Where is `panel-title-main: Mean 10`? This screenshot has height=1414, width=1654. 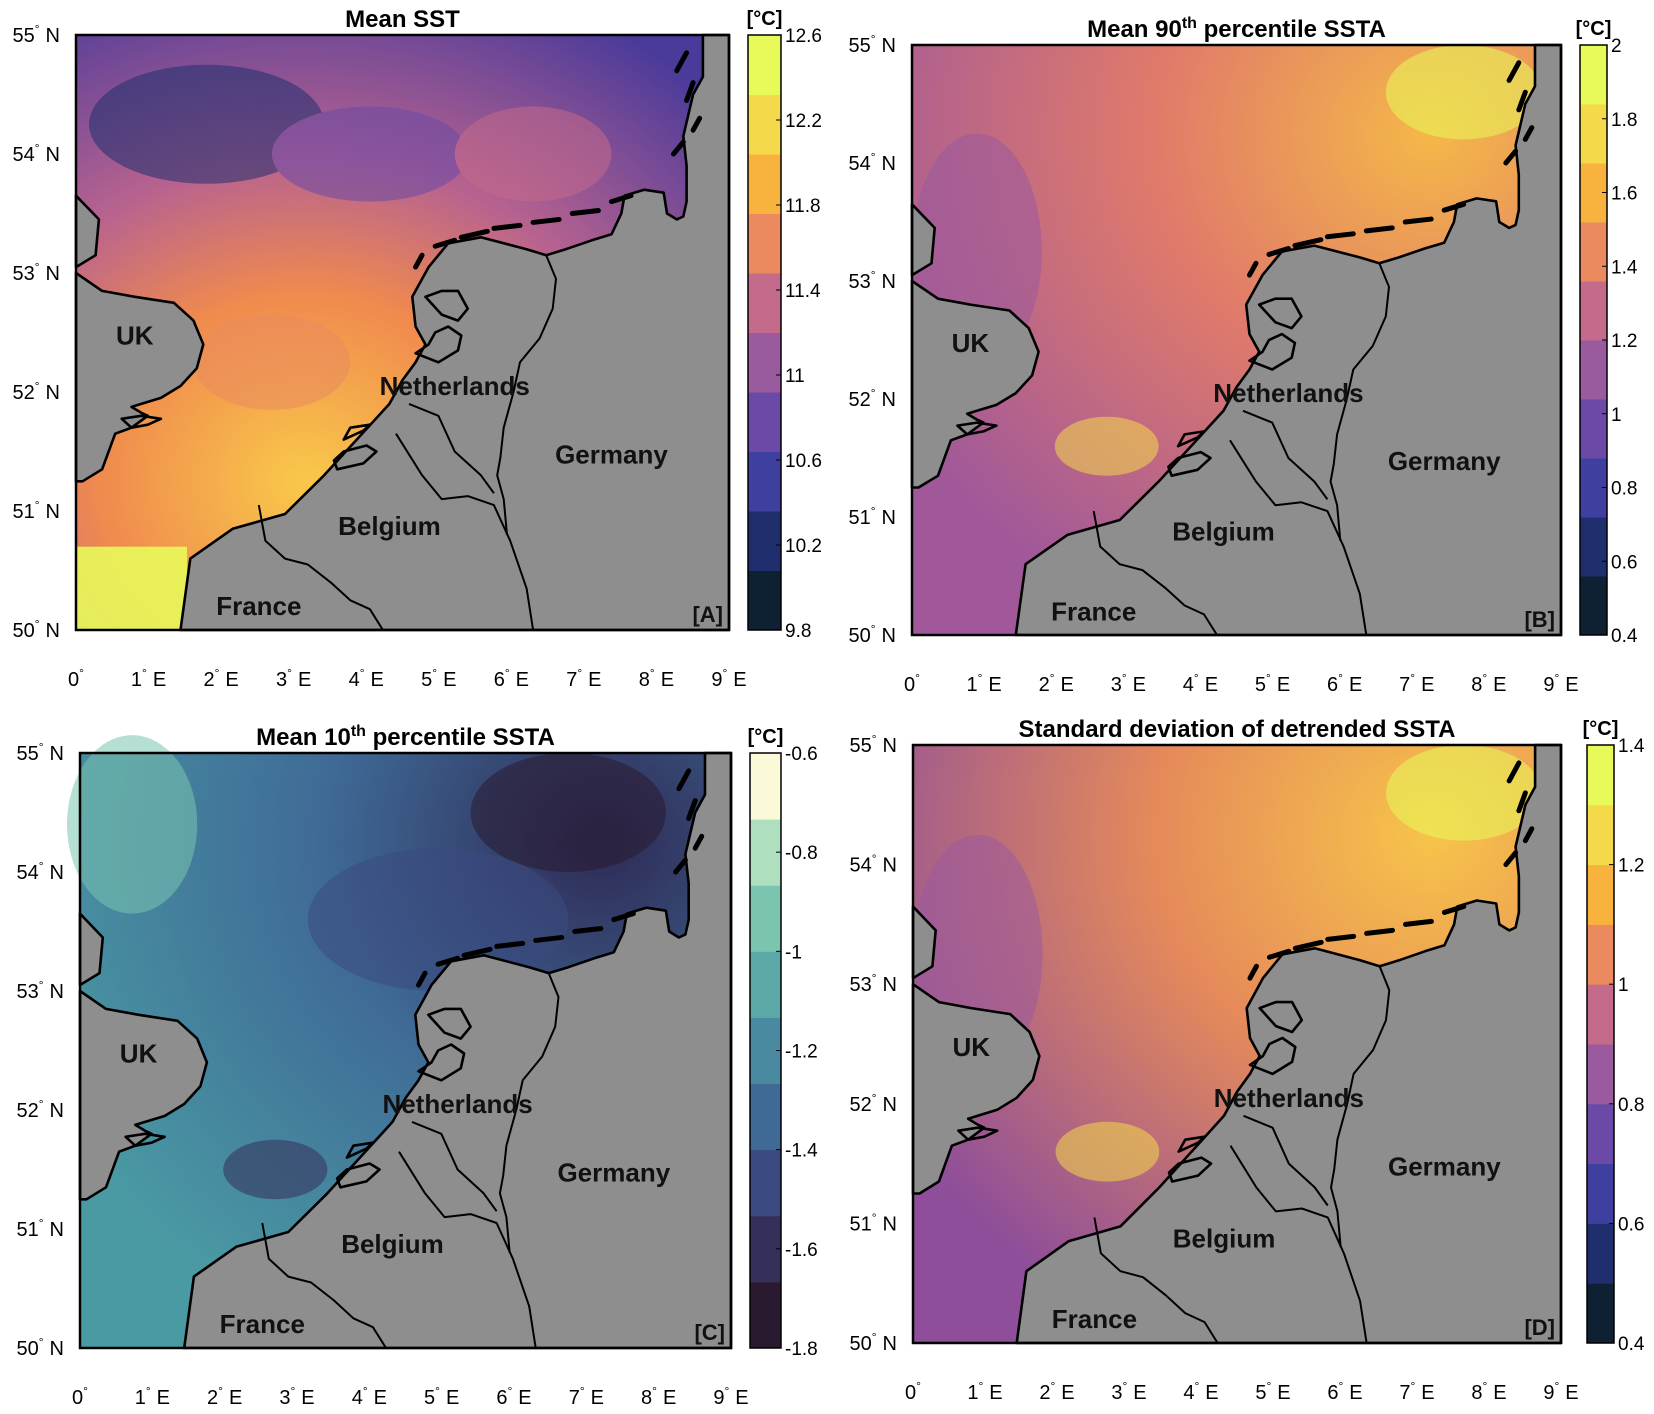 panel-title-main: Mean 10 is located at coordinates (303, 737).